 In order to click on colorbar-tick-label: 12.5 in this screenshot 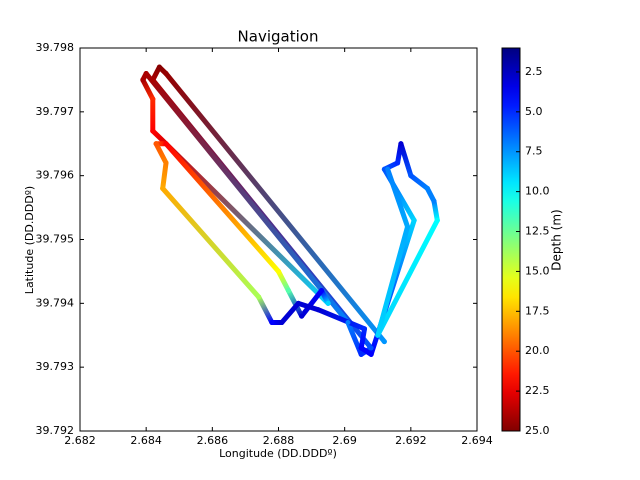, I will do `click(537, 231)`.